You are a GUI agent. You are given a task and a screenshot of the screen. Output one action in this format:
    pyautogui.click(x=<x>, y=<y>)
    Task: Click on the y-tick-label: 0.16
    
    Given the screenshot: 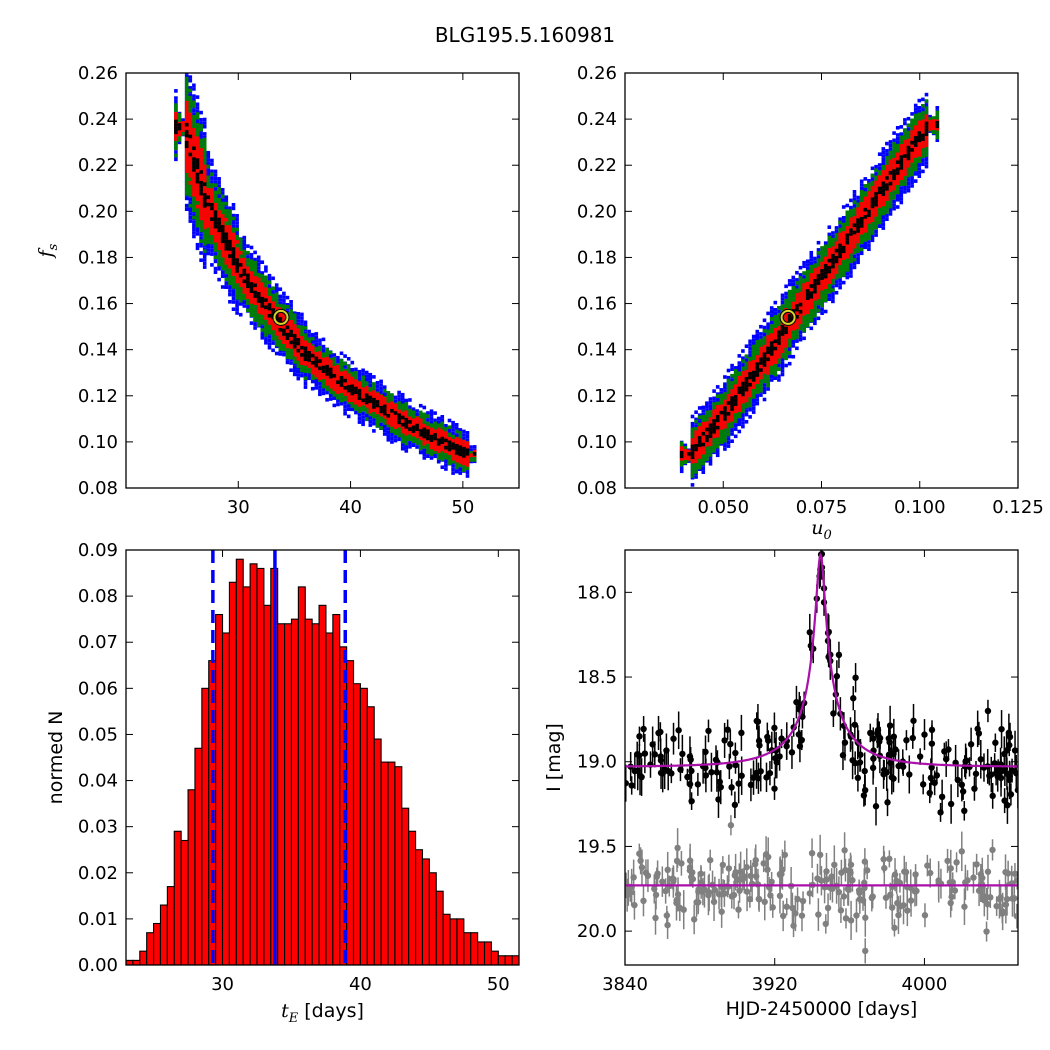 What is the action you would take?
    pyautogui.click(x=98, y=304)
    